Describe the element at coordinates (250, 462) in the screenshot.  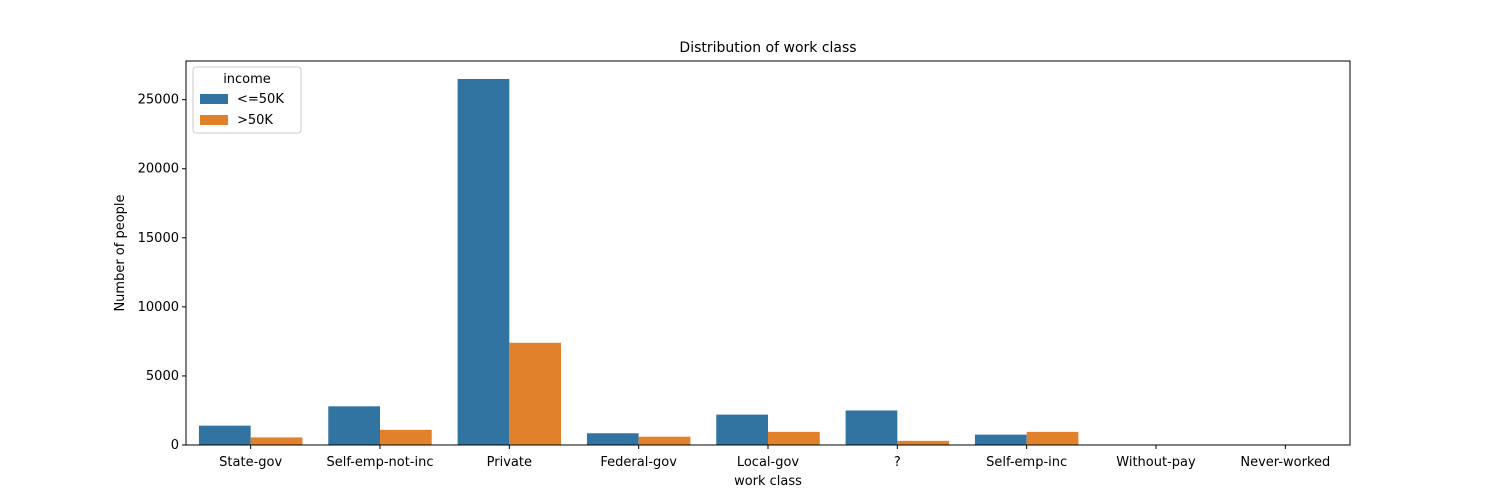
I see `x-tick-label: State-gov` at that location.